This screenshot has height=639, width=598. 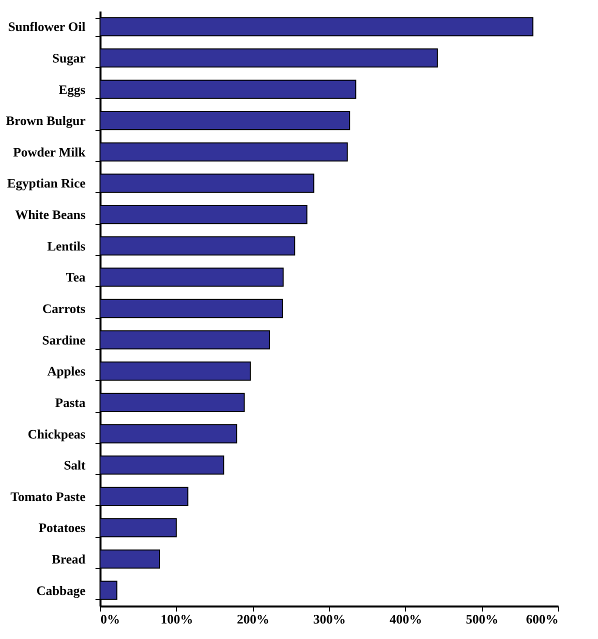 What do you see at coordinates (47, 26) in the screenshot?
I see `y-tick-label: Sunflower Oil` at bounding box center [47, 26].